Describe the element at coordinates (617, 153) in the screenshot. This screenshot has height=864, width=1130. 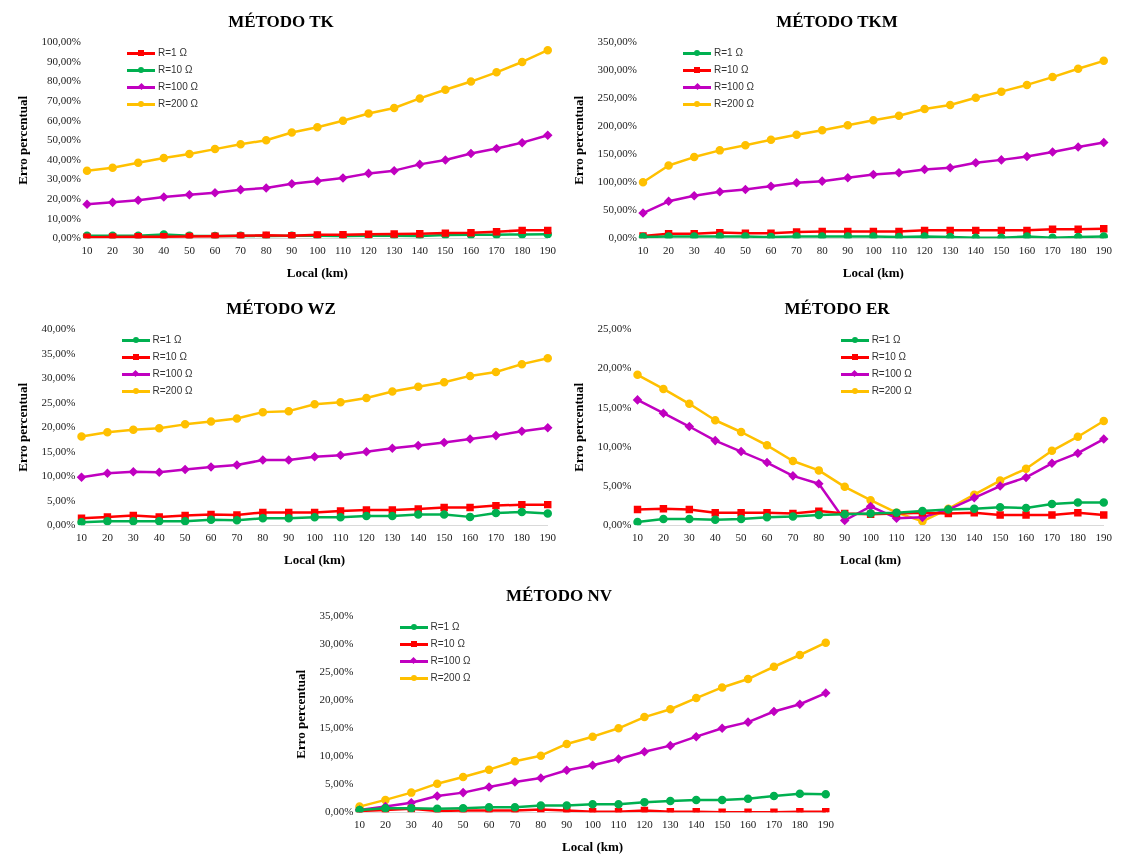
I see `y-tick-label: 150,00%` at that location.